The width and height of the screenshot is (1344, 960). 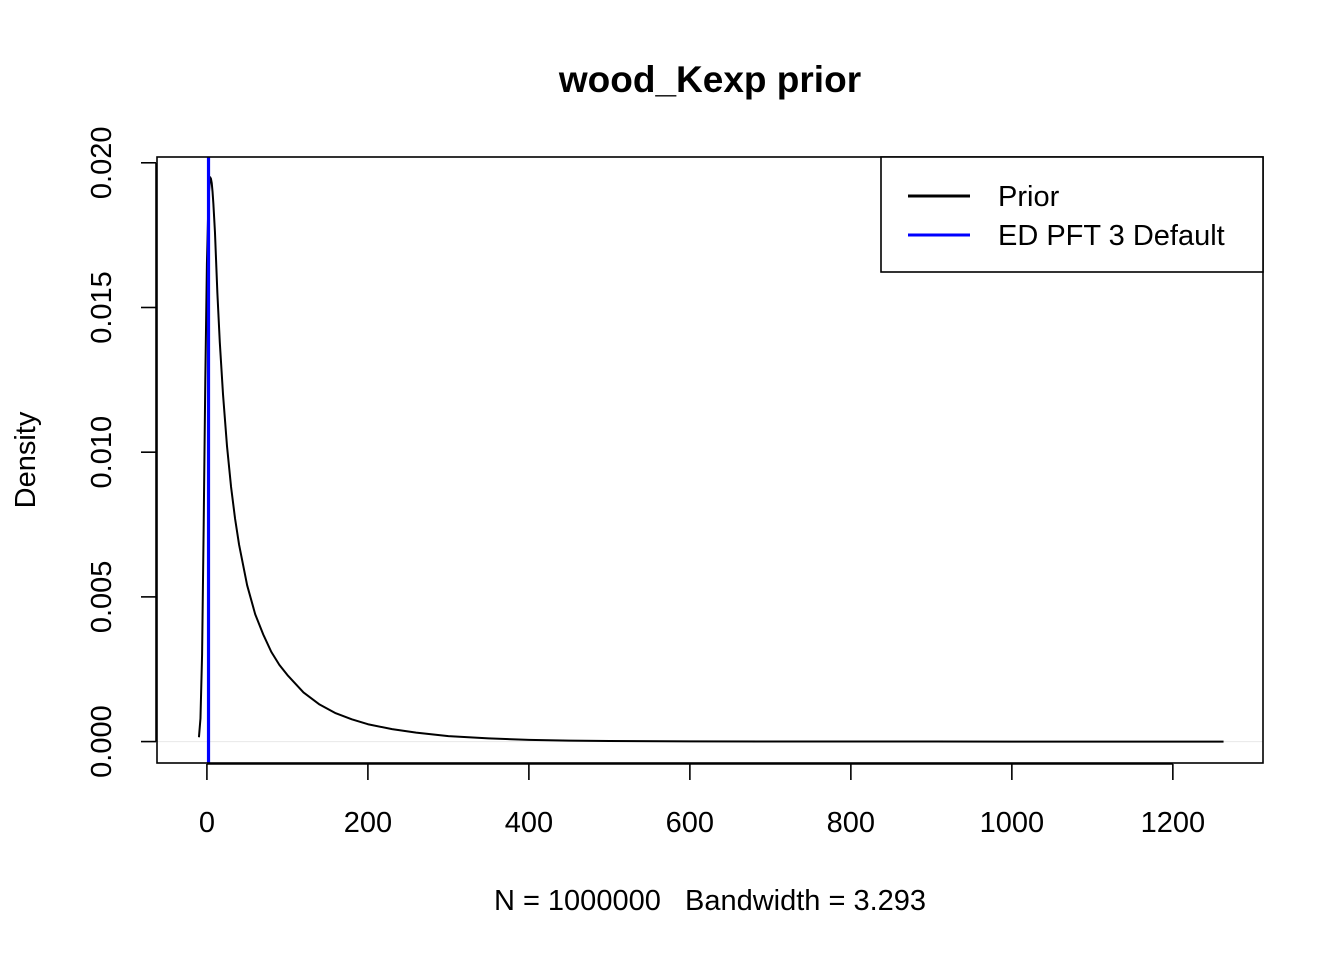 What do you see at coordinates (529, 823) in the screenshot?
I see `x-tick-label: 400` at bounding box center [529, 823].